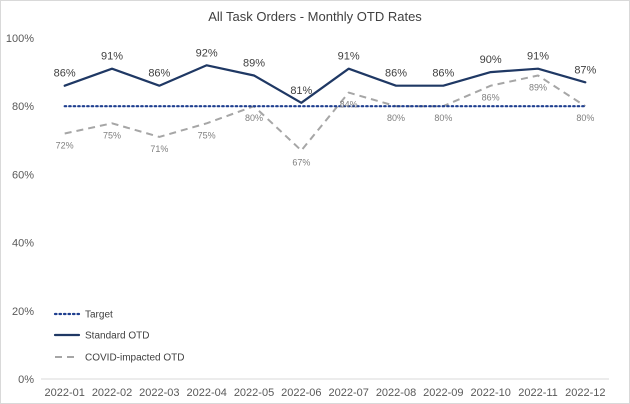 The height and width of the screenshot is (404, 630). Describe the element at coordinates (301, 393) in the screenshot. I see `x-tick-label: 2022-06` at that location.